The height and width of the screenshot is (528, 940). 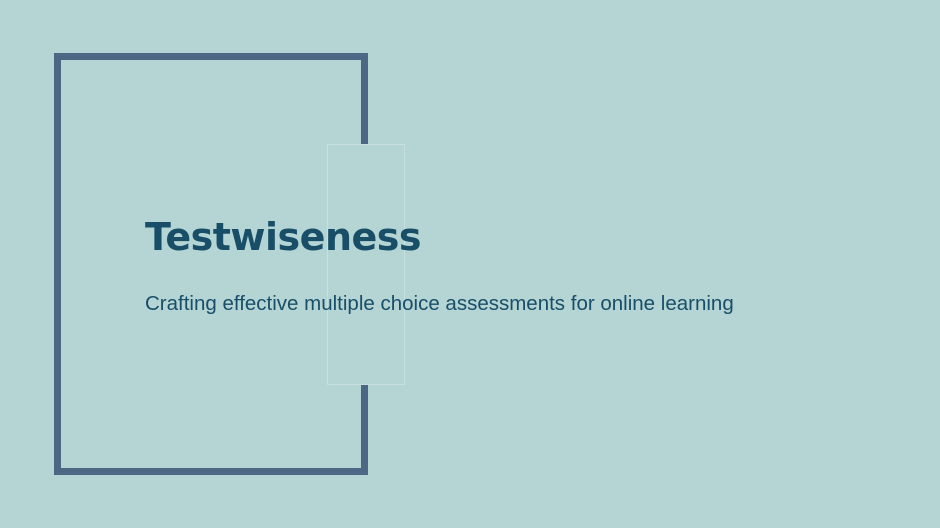 I want to click on slide-title: Testwiseness, so click(x=283, y=237).